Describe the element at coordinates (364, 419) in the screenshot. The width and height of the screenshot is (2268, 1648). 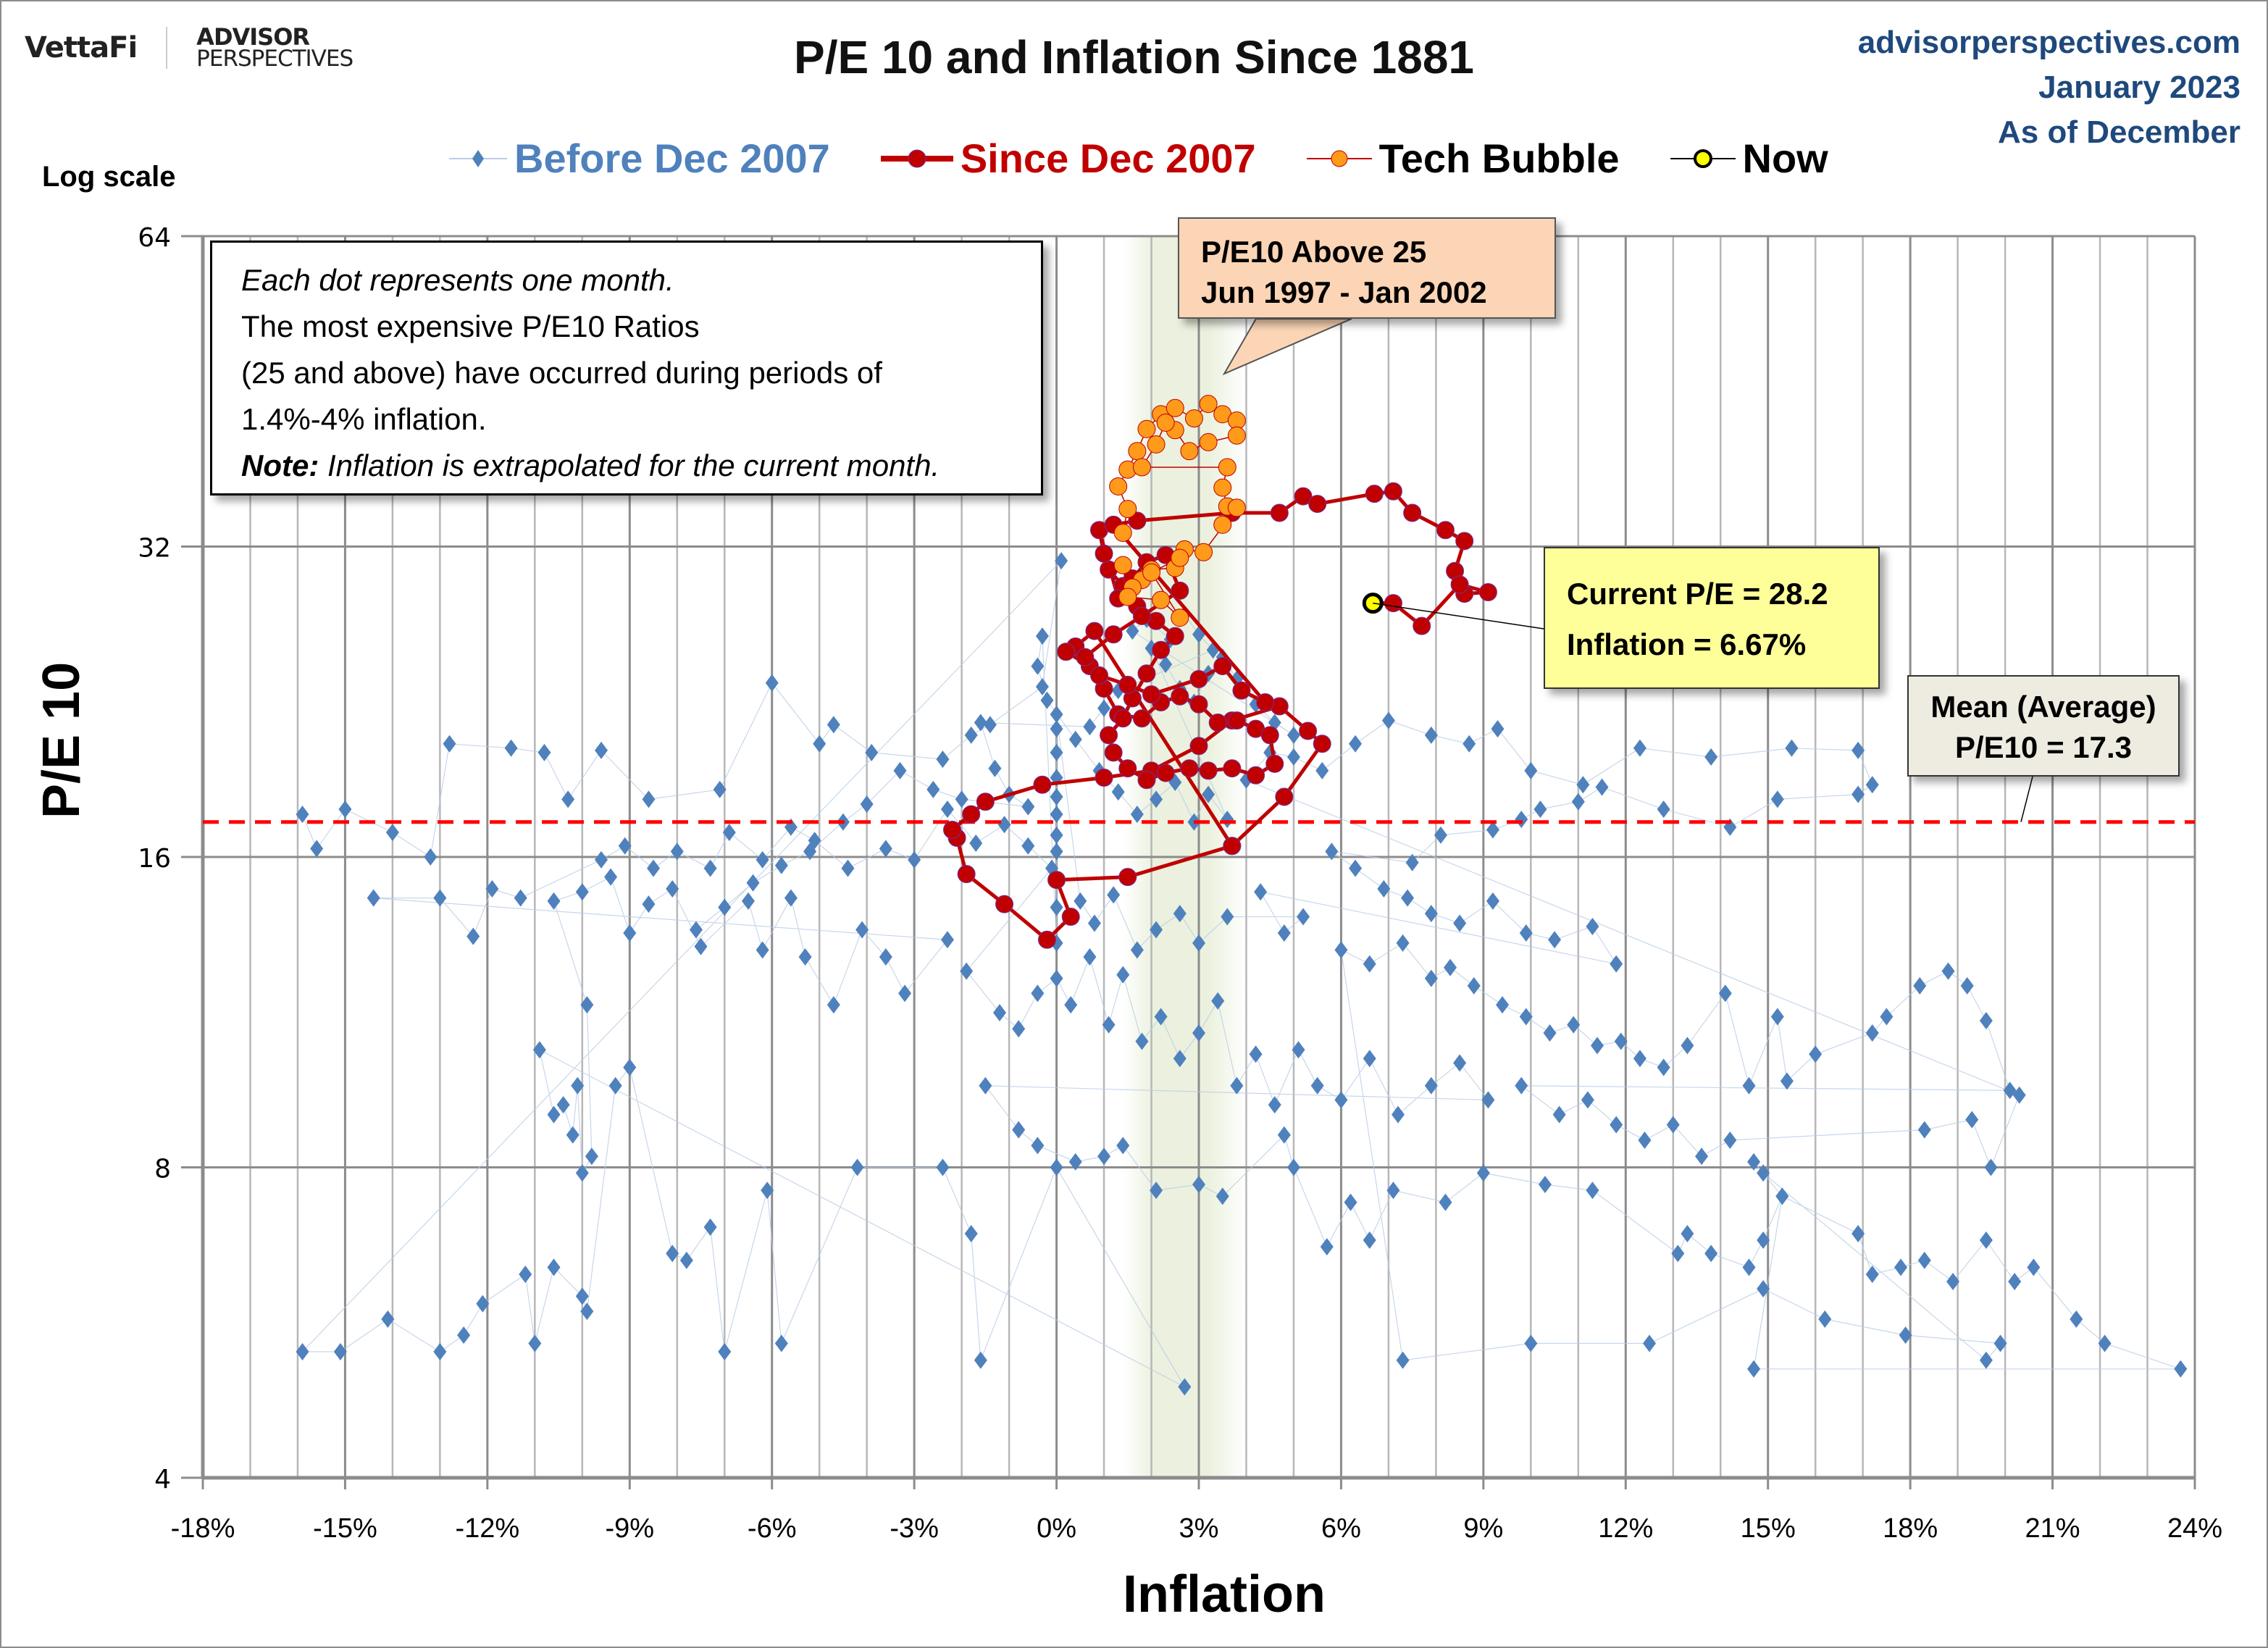
I see `note-line-4: 1.4%-4% inflation.` at that location.